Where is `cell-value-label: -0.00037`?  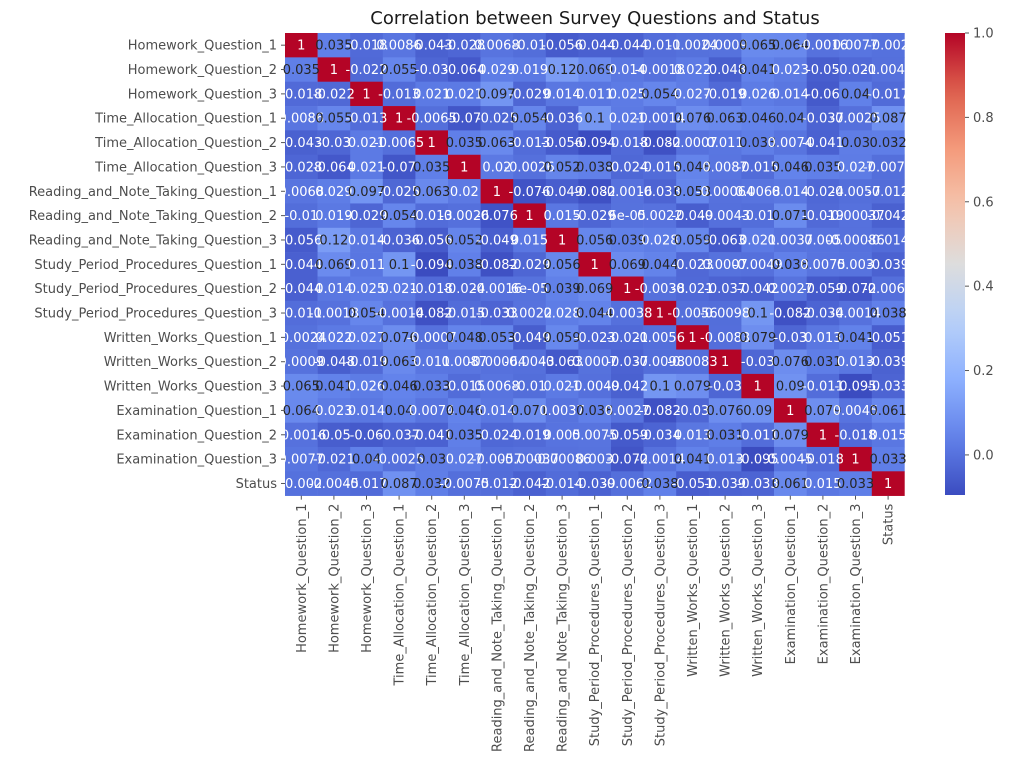 cell-value-label: -0.00037 is located at coordinates (529, 460).